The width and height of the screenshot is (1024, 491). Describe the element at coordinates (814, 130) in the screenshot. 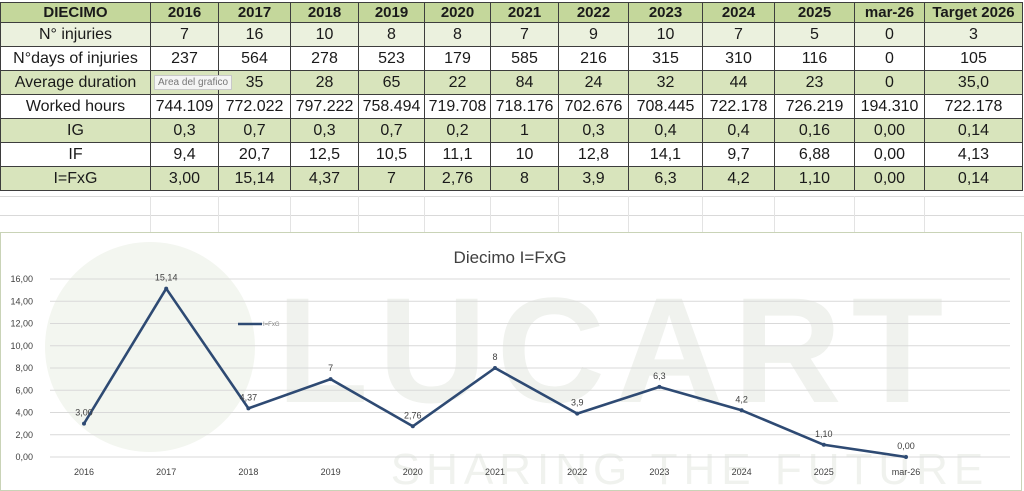

I see `table-cell: 0,16` at that location.